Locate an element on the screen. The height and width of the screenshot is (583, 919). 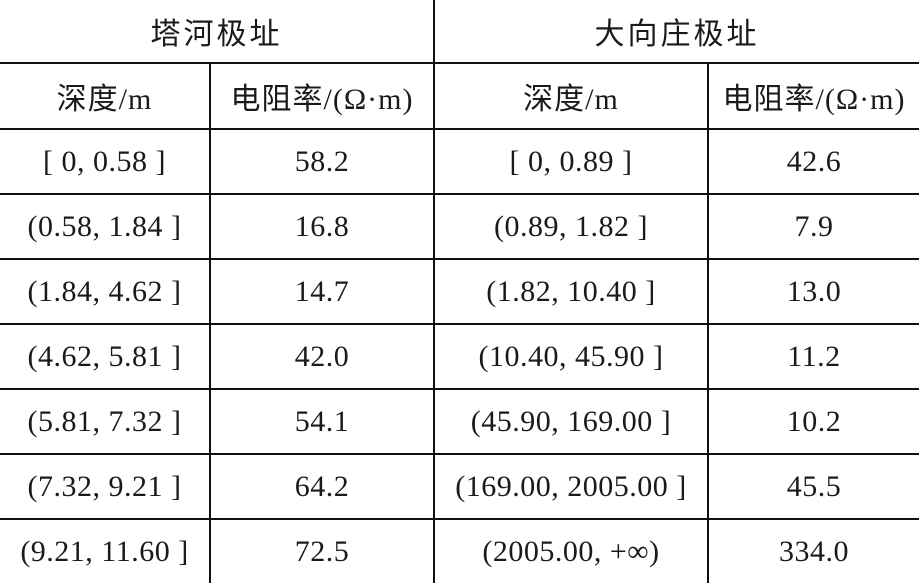
table-cell: 14.7 is located at coordinates (322, 291).